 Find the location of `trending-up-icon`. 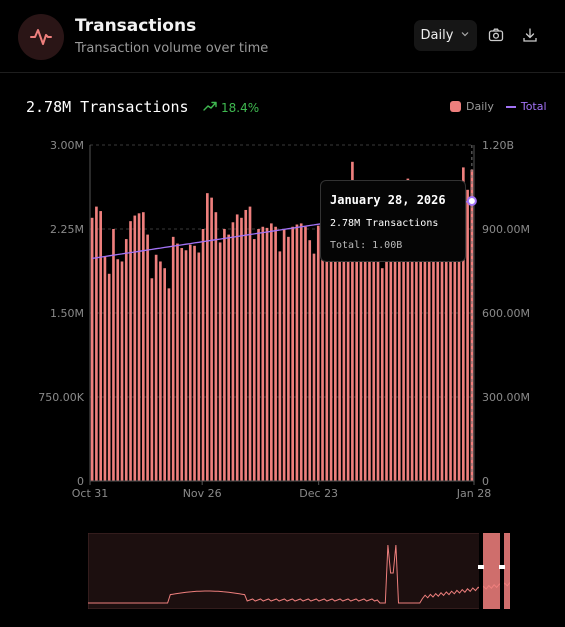

trending-up-icon is located at coordinates (210, 107).